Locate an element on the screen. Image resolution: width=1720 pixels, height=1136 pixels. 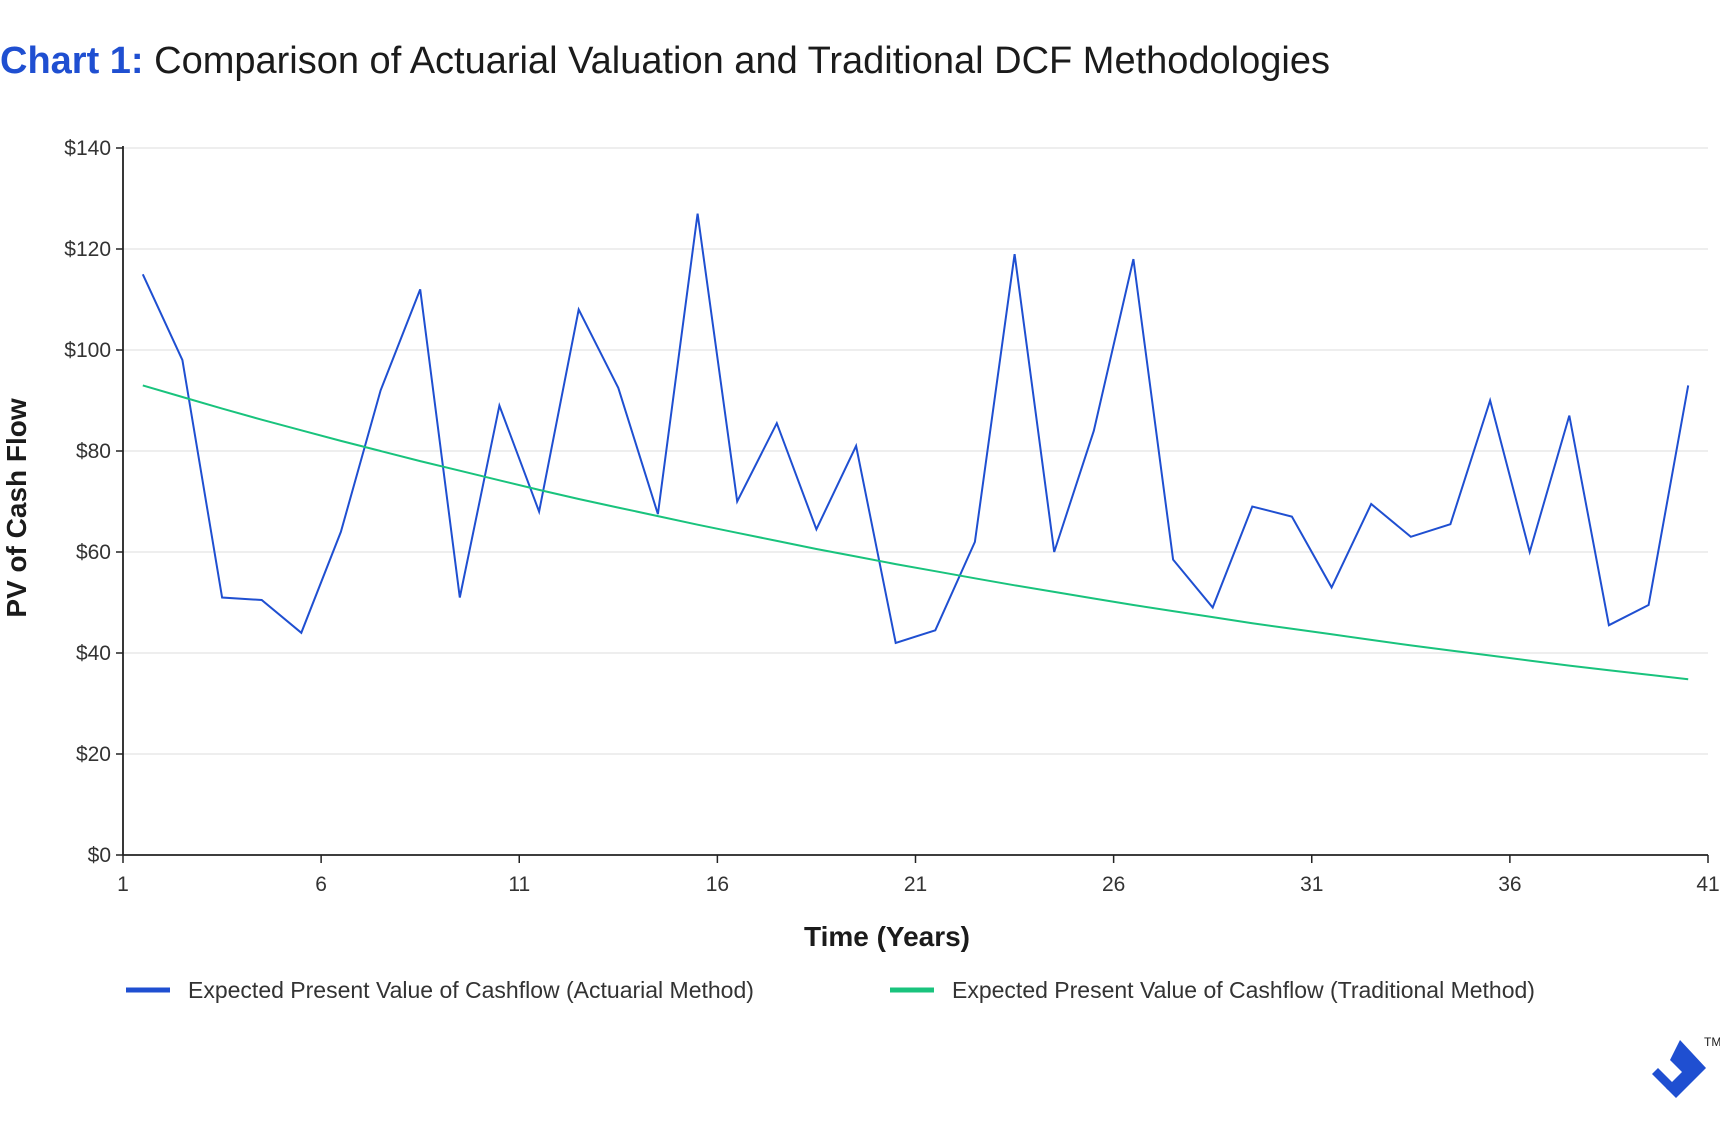
y-tick-label: $140 is located at coordinates (87, 148).